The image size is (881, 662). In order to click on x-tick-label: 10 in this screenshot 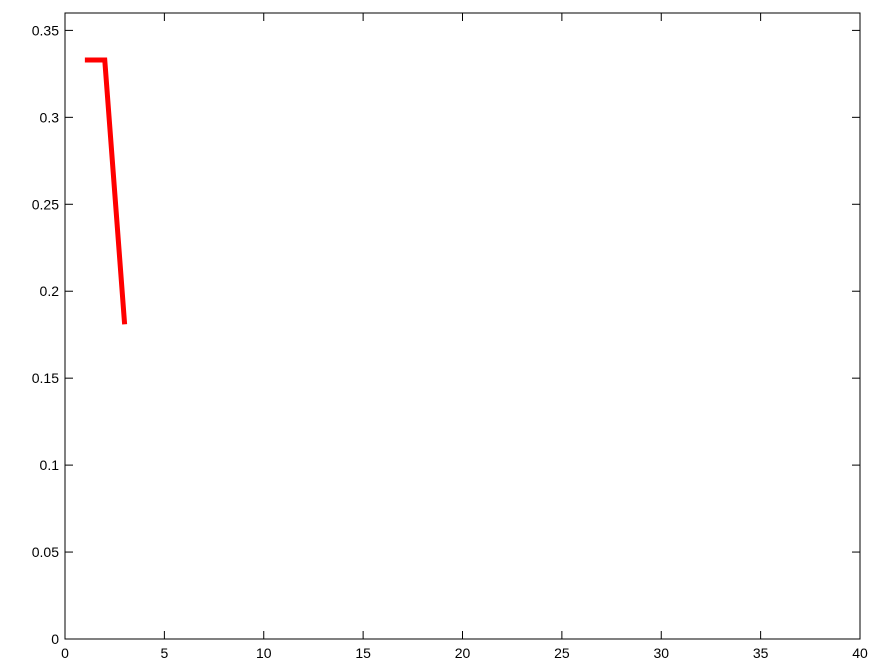, I will do `click(264, 653)`.